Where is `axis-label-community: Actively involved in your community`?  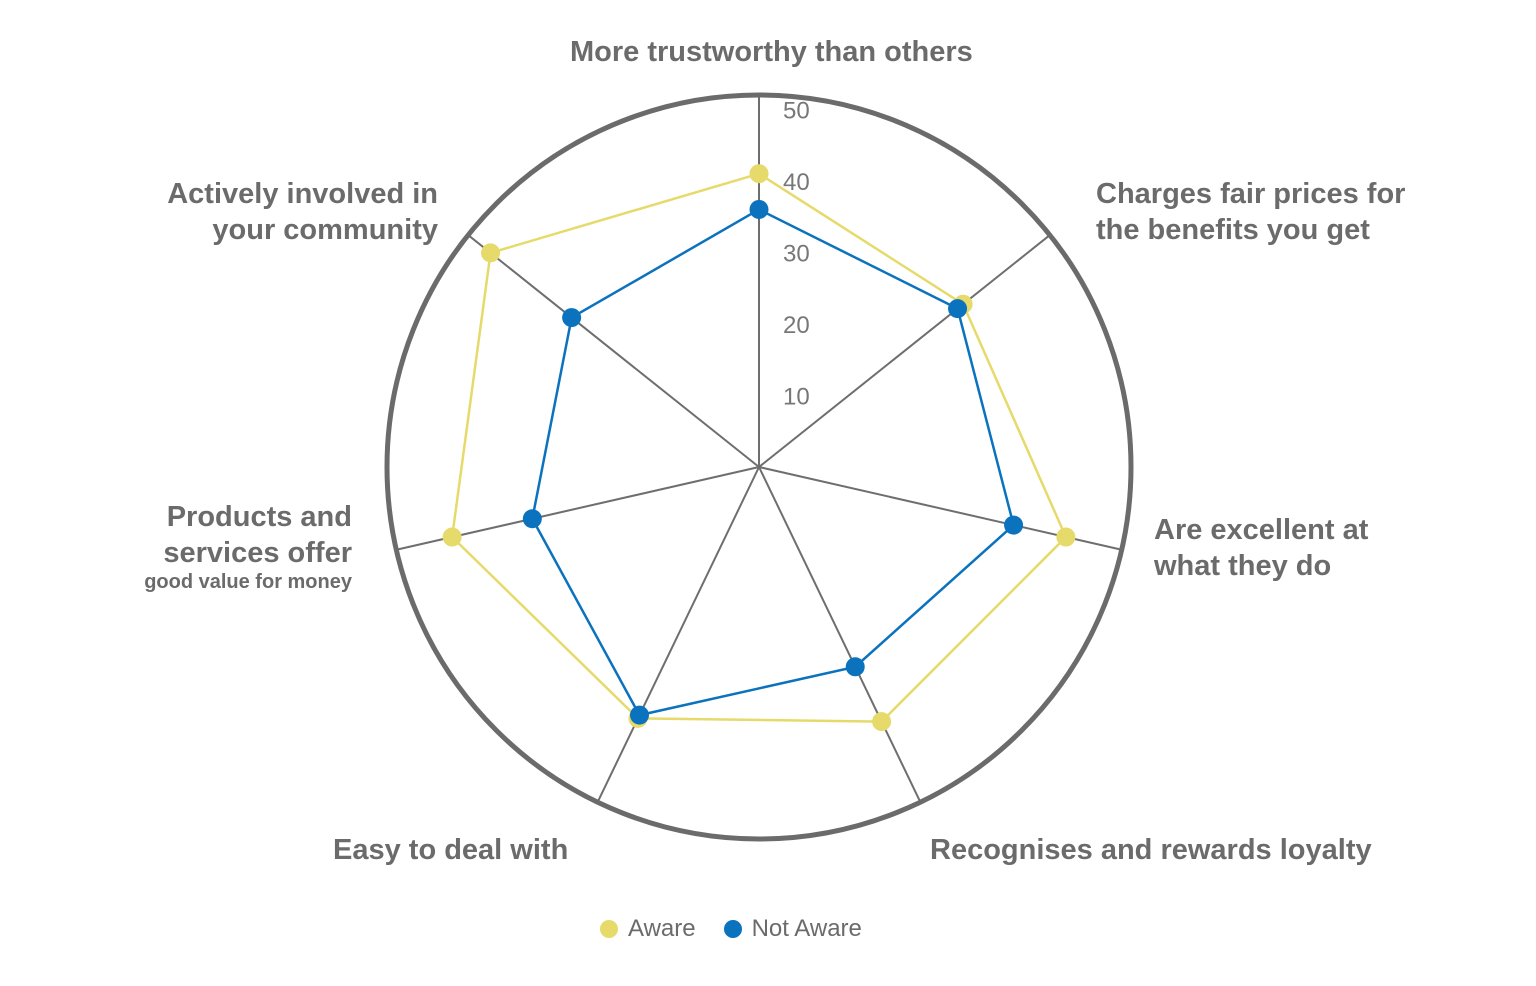 axis-label-community: Actively involved in your community is located at coordinates (302, 212).